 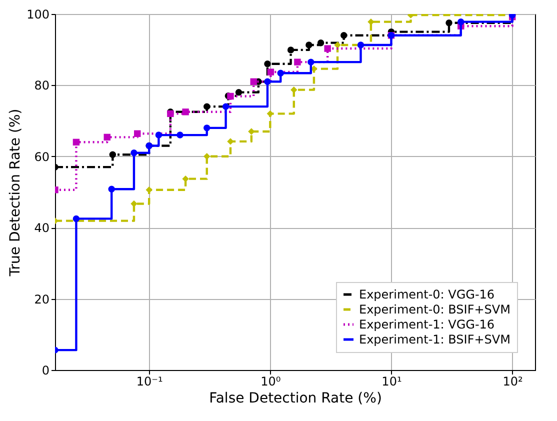 I want to click on x-tick-label: 10², so click(x=513, y=381).